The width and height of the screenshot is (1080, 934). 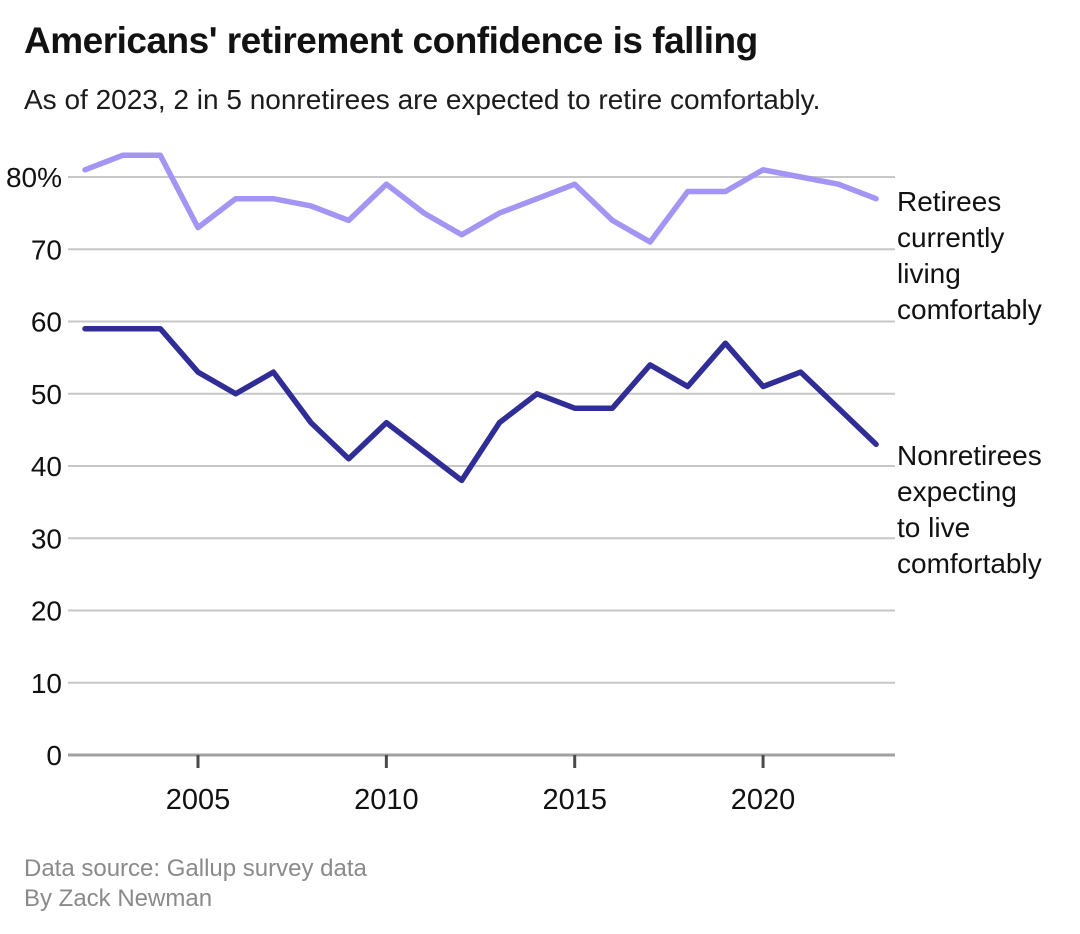 I want to click on y-tick-label: 0, so click(x=54, y=755).